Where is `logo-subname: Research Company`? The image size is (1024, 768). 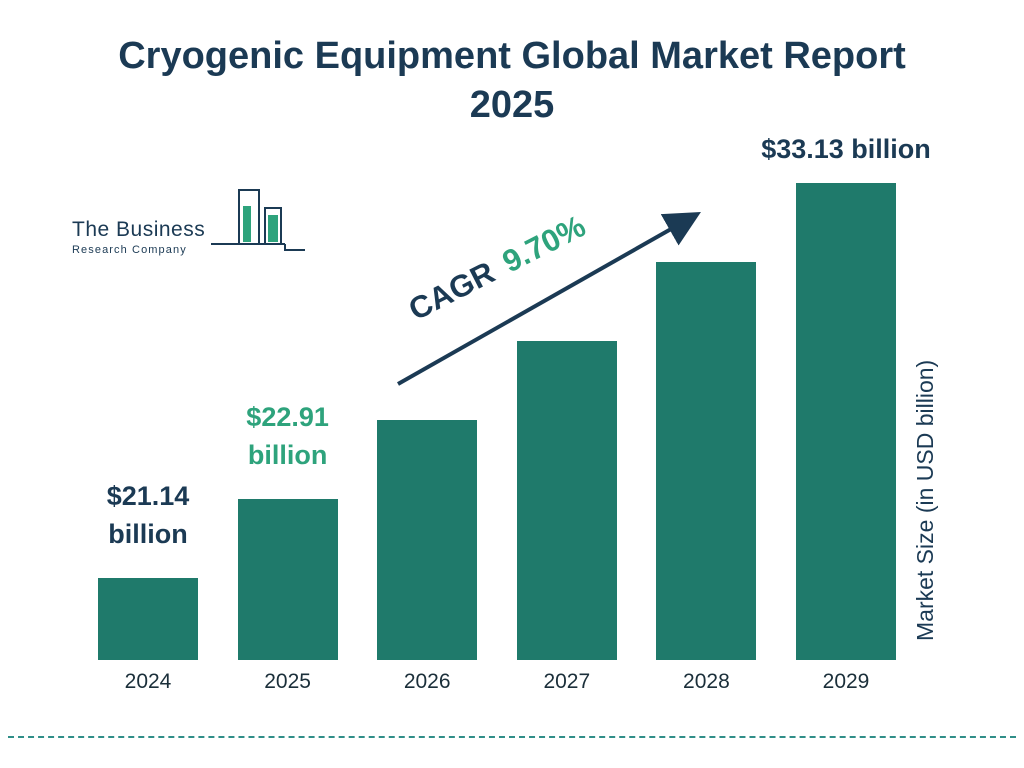
logo-subname: Research Company is located at coordinates (129, 250).